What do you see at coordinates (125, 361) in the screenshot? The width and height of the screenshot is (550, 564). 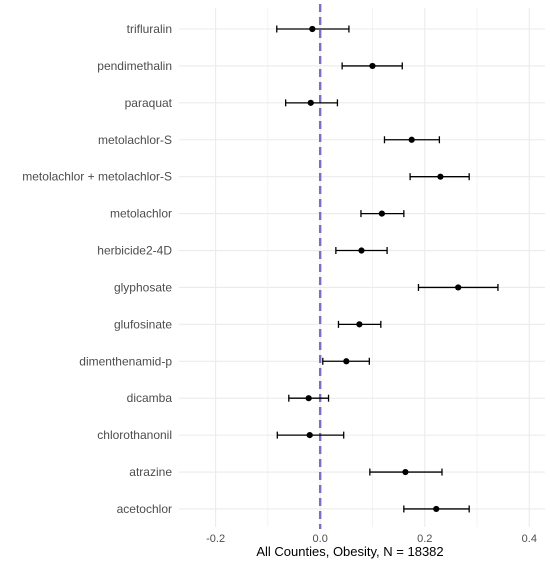 I see `y-tick-label: dimenthenamid-p` at bounding box center [125, 361].